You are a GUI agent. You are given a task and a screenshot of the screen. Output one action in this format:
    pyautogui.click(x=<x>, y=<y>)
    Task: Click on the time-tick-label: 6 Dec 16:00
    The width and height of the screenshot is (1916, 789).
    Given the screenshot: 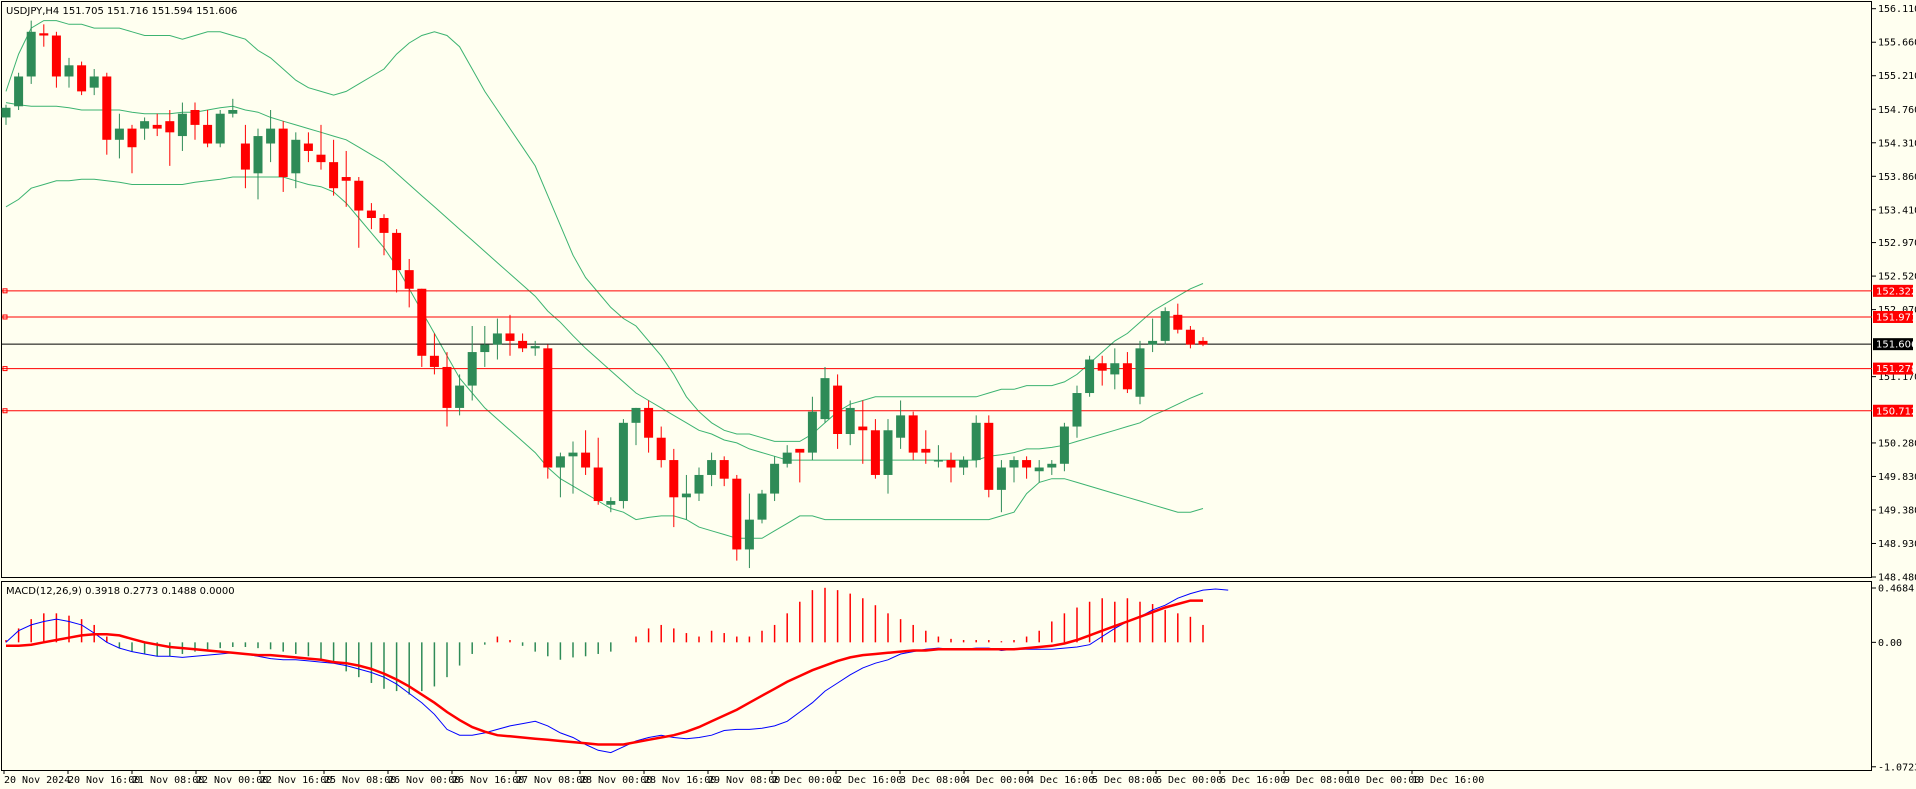 What is the action you would take?
    pyautogui.click(x=1253, y=780)
    